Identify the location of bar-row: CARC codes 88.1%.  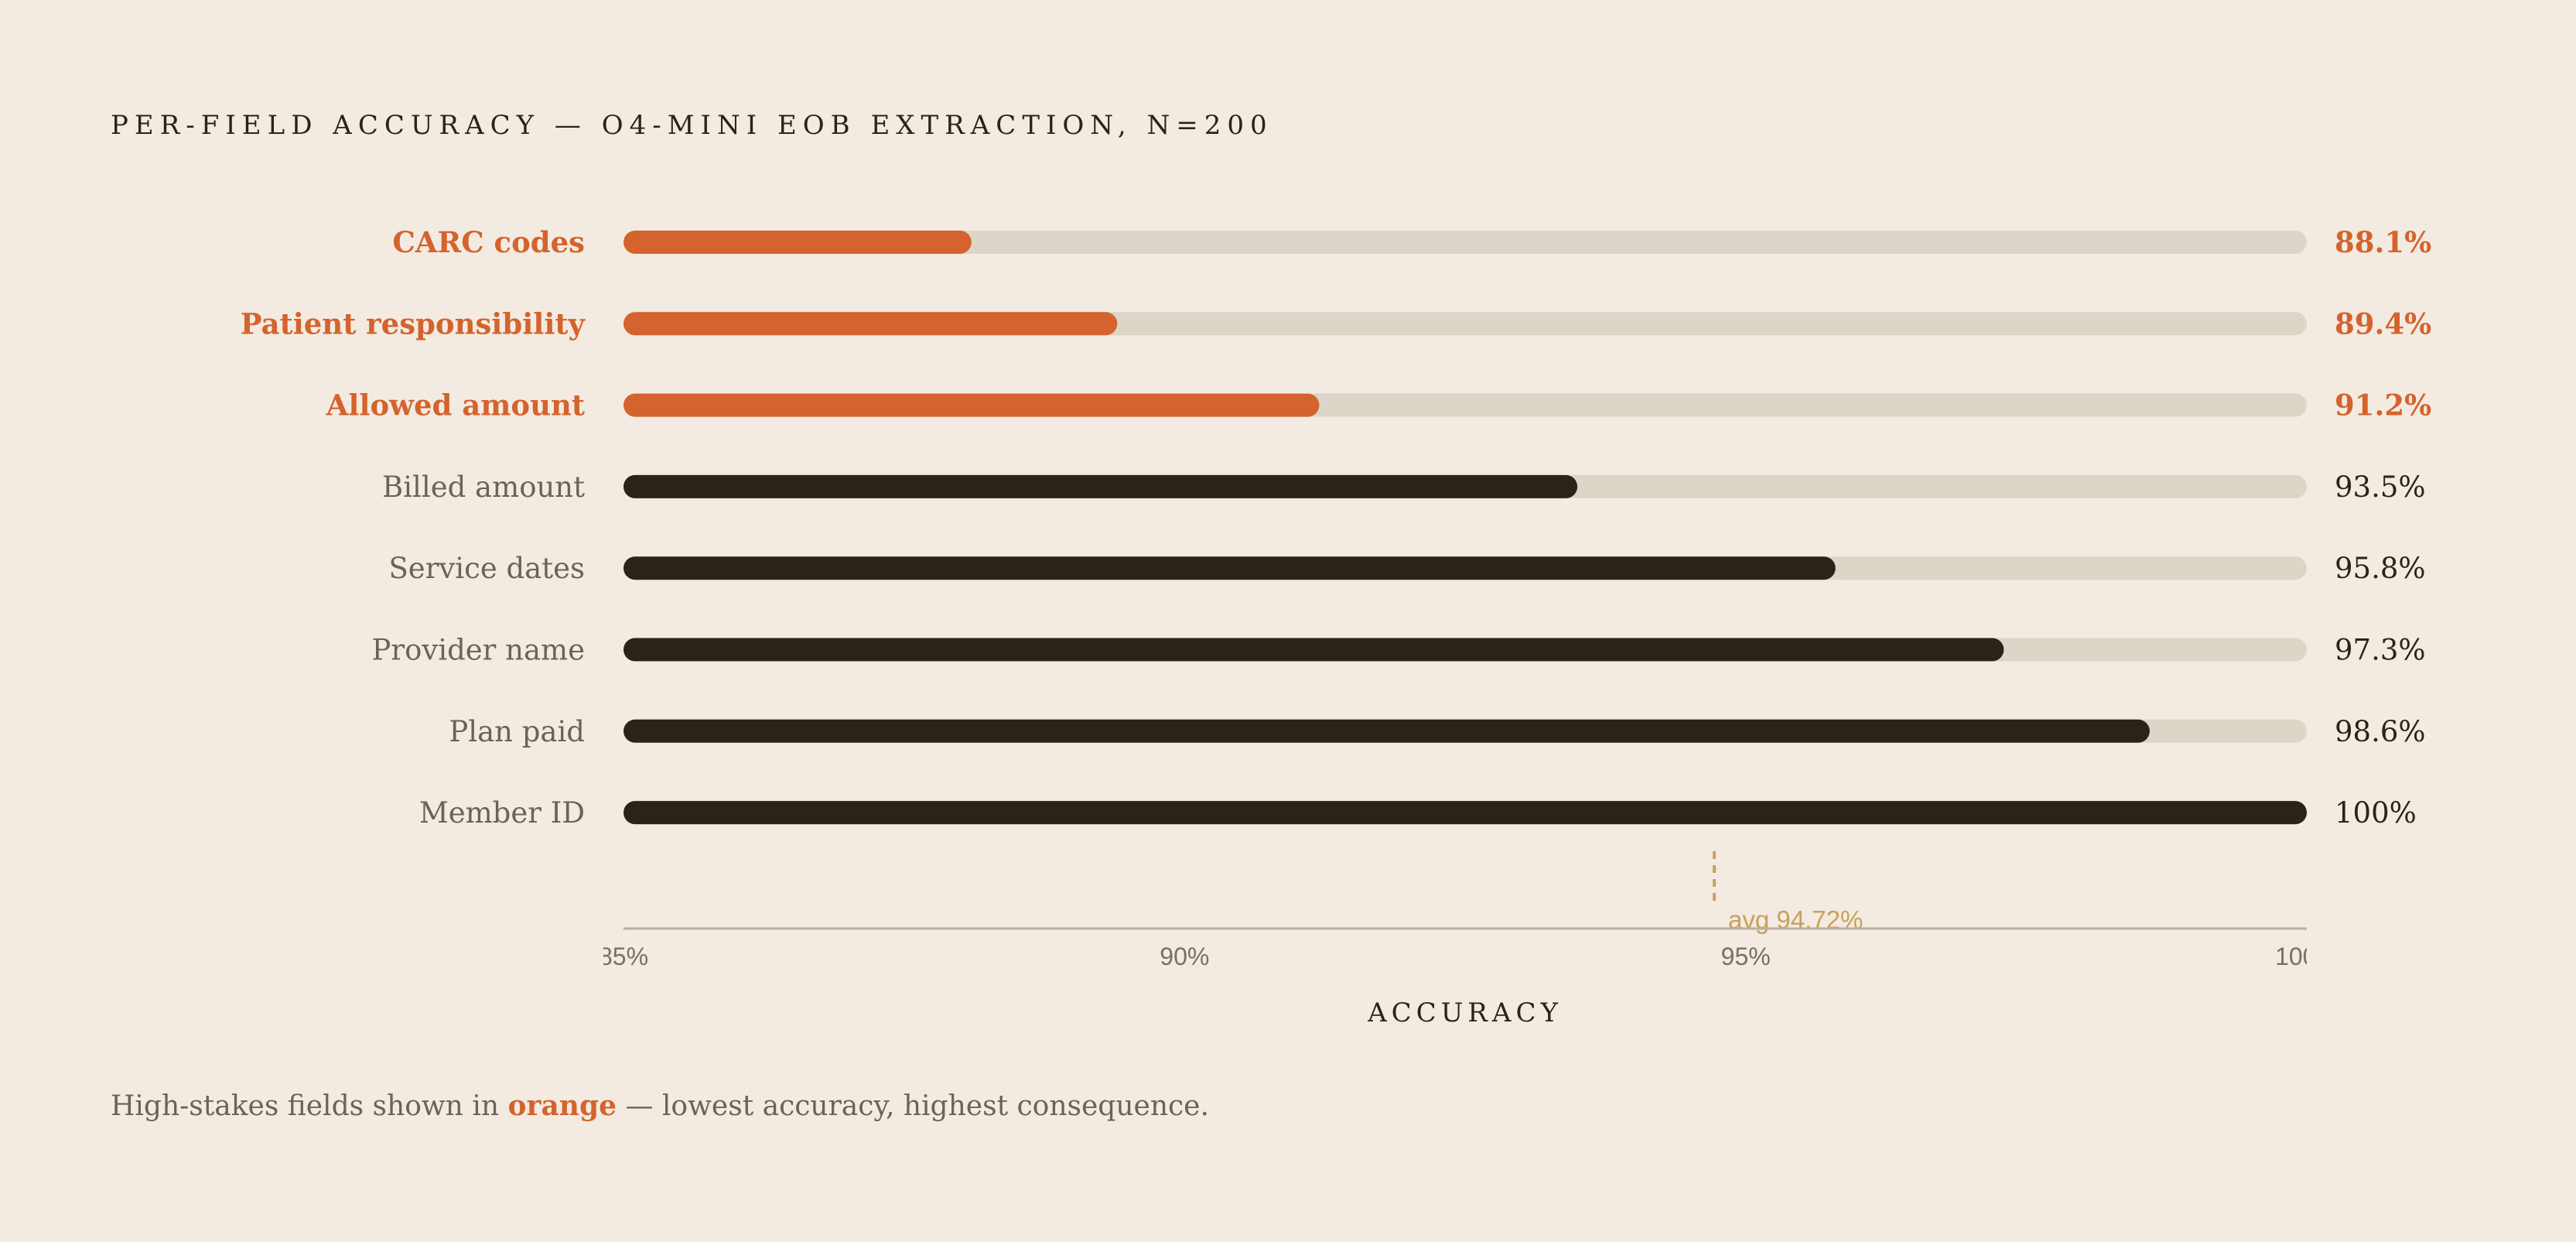
(1411, 242).